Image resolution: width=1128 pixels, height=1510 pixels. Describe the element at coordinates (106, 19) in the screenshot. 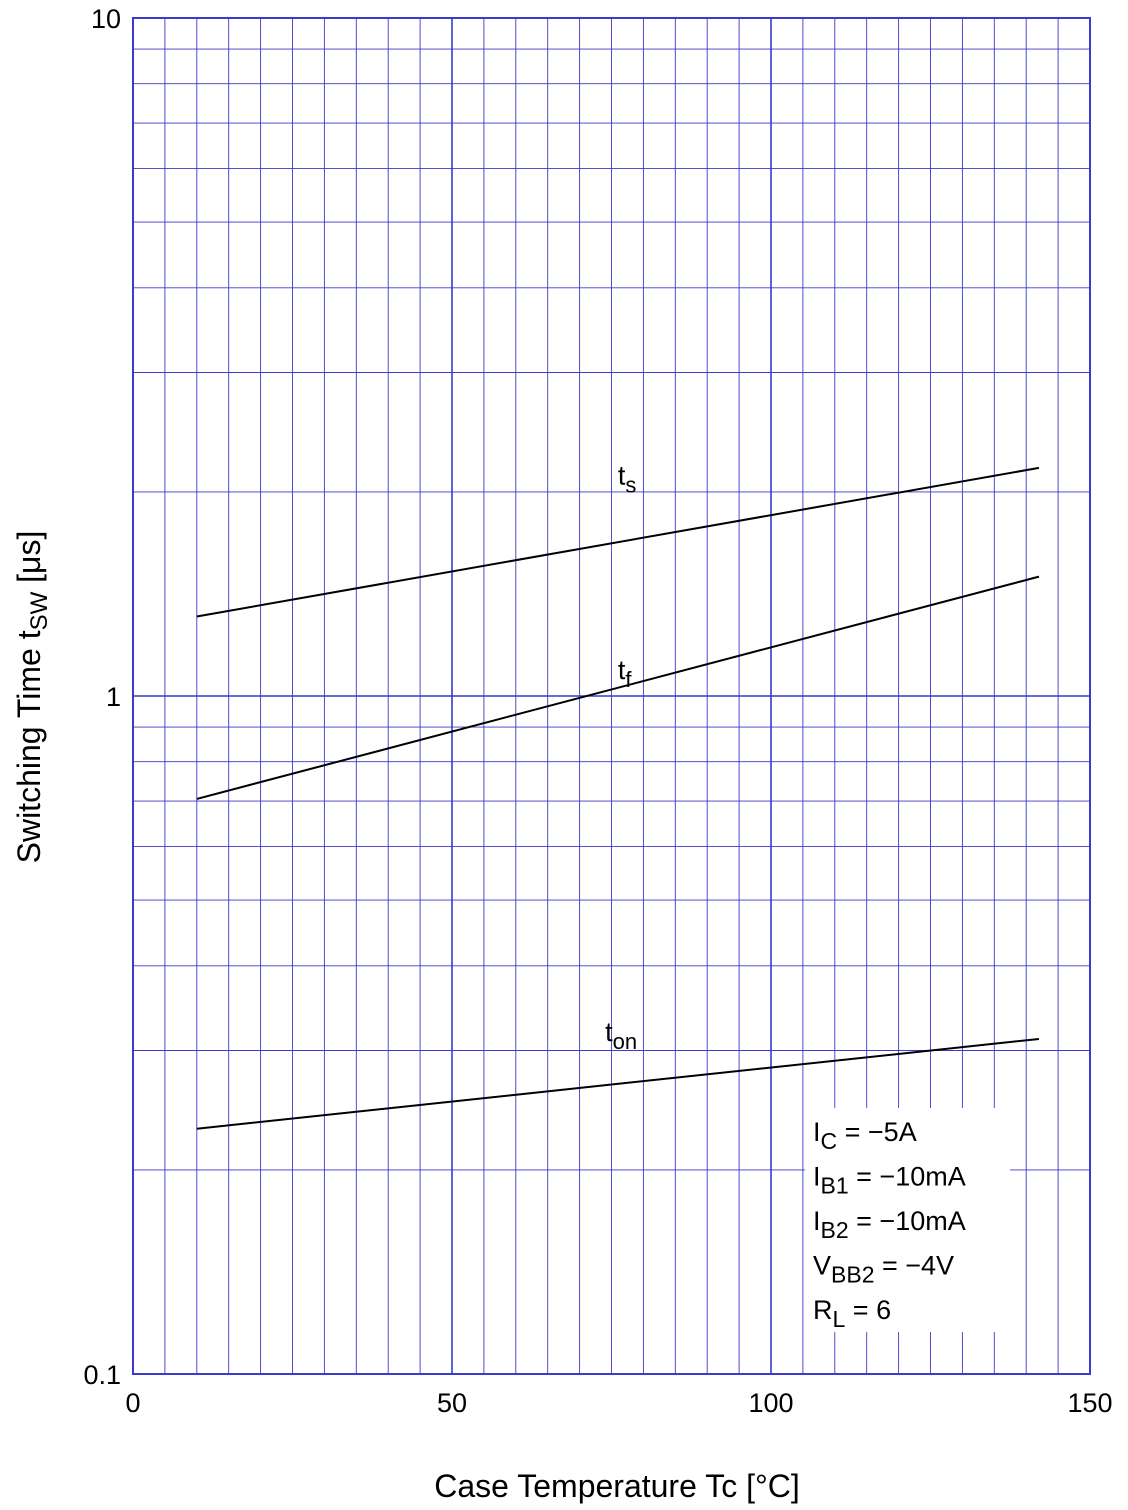

I see `y-tick-label: 10` at that location.